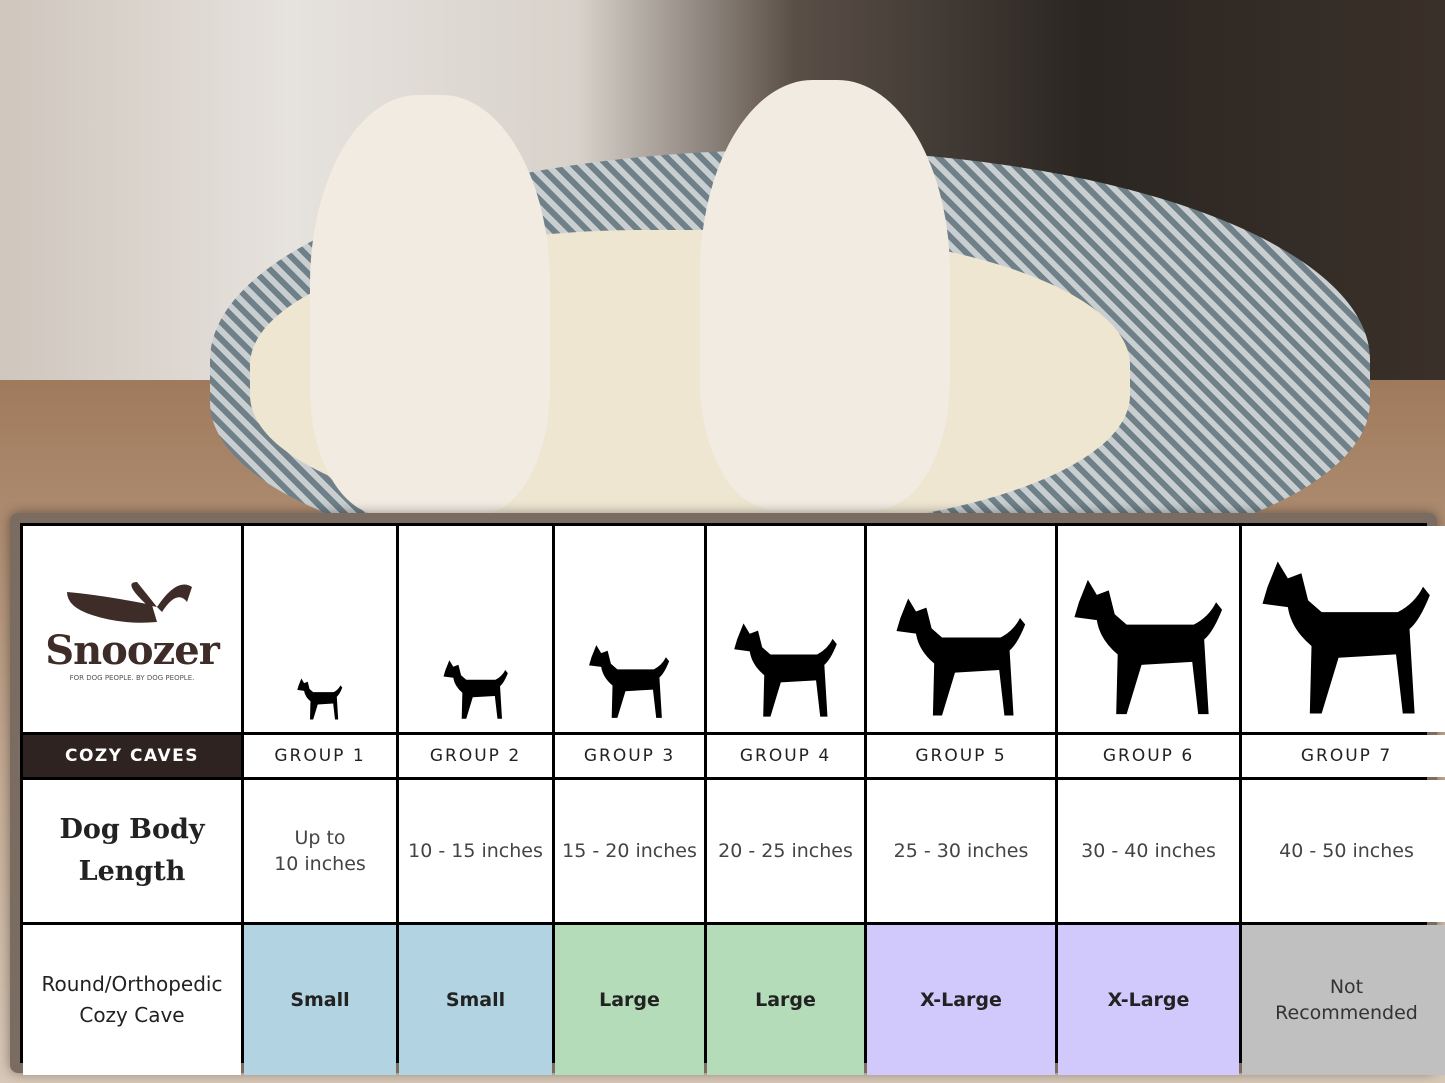  I want to click on group-label: GROUP 6, so click(1148, 756).